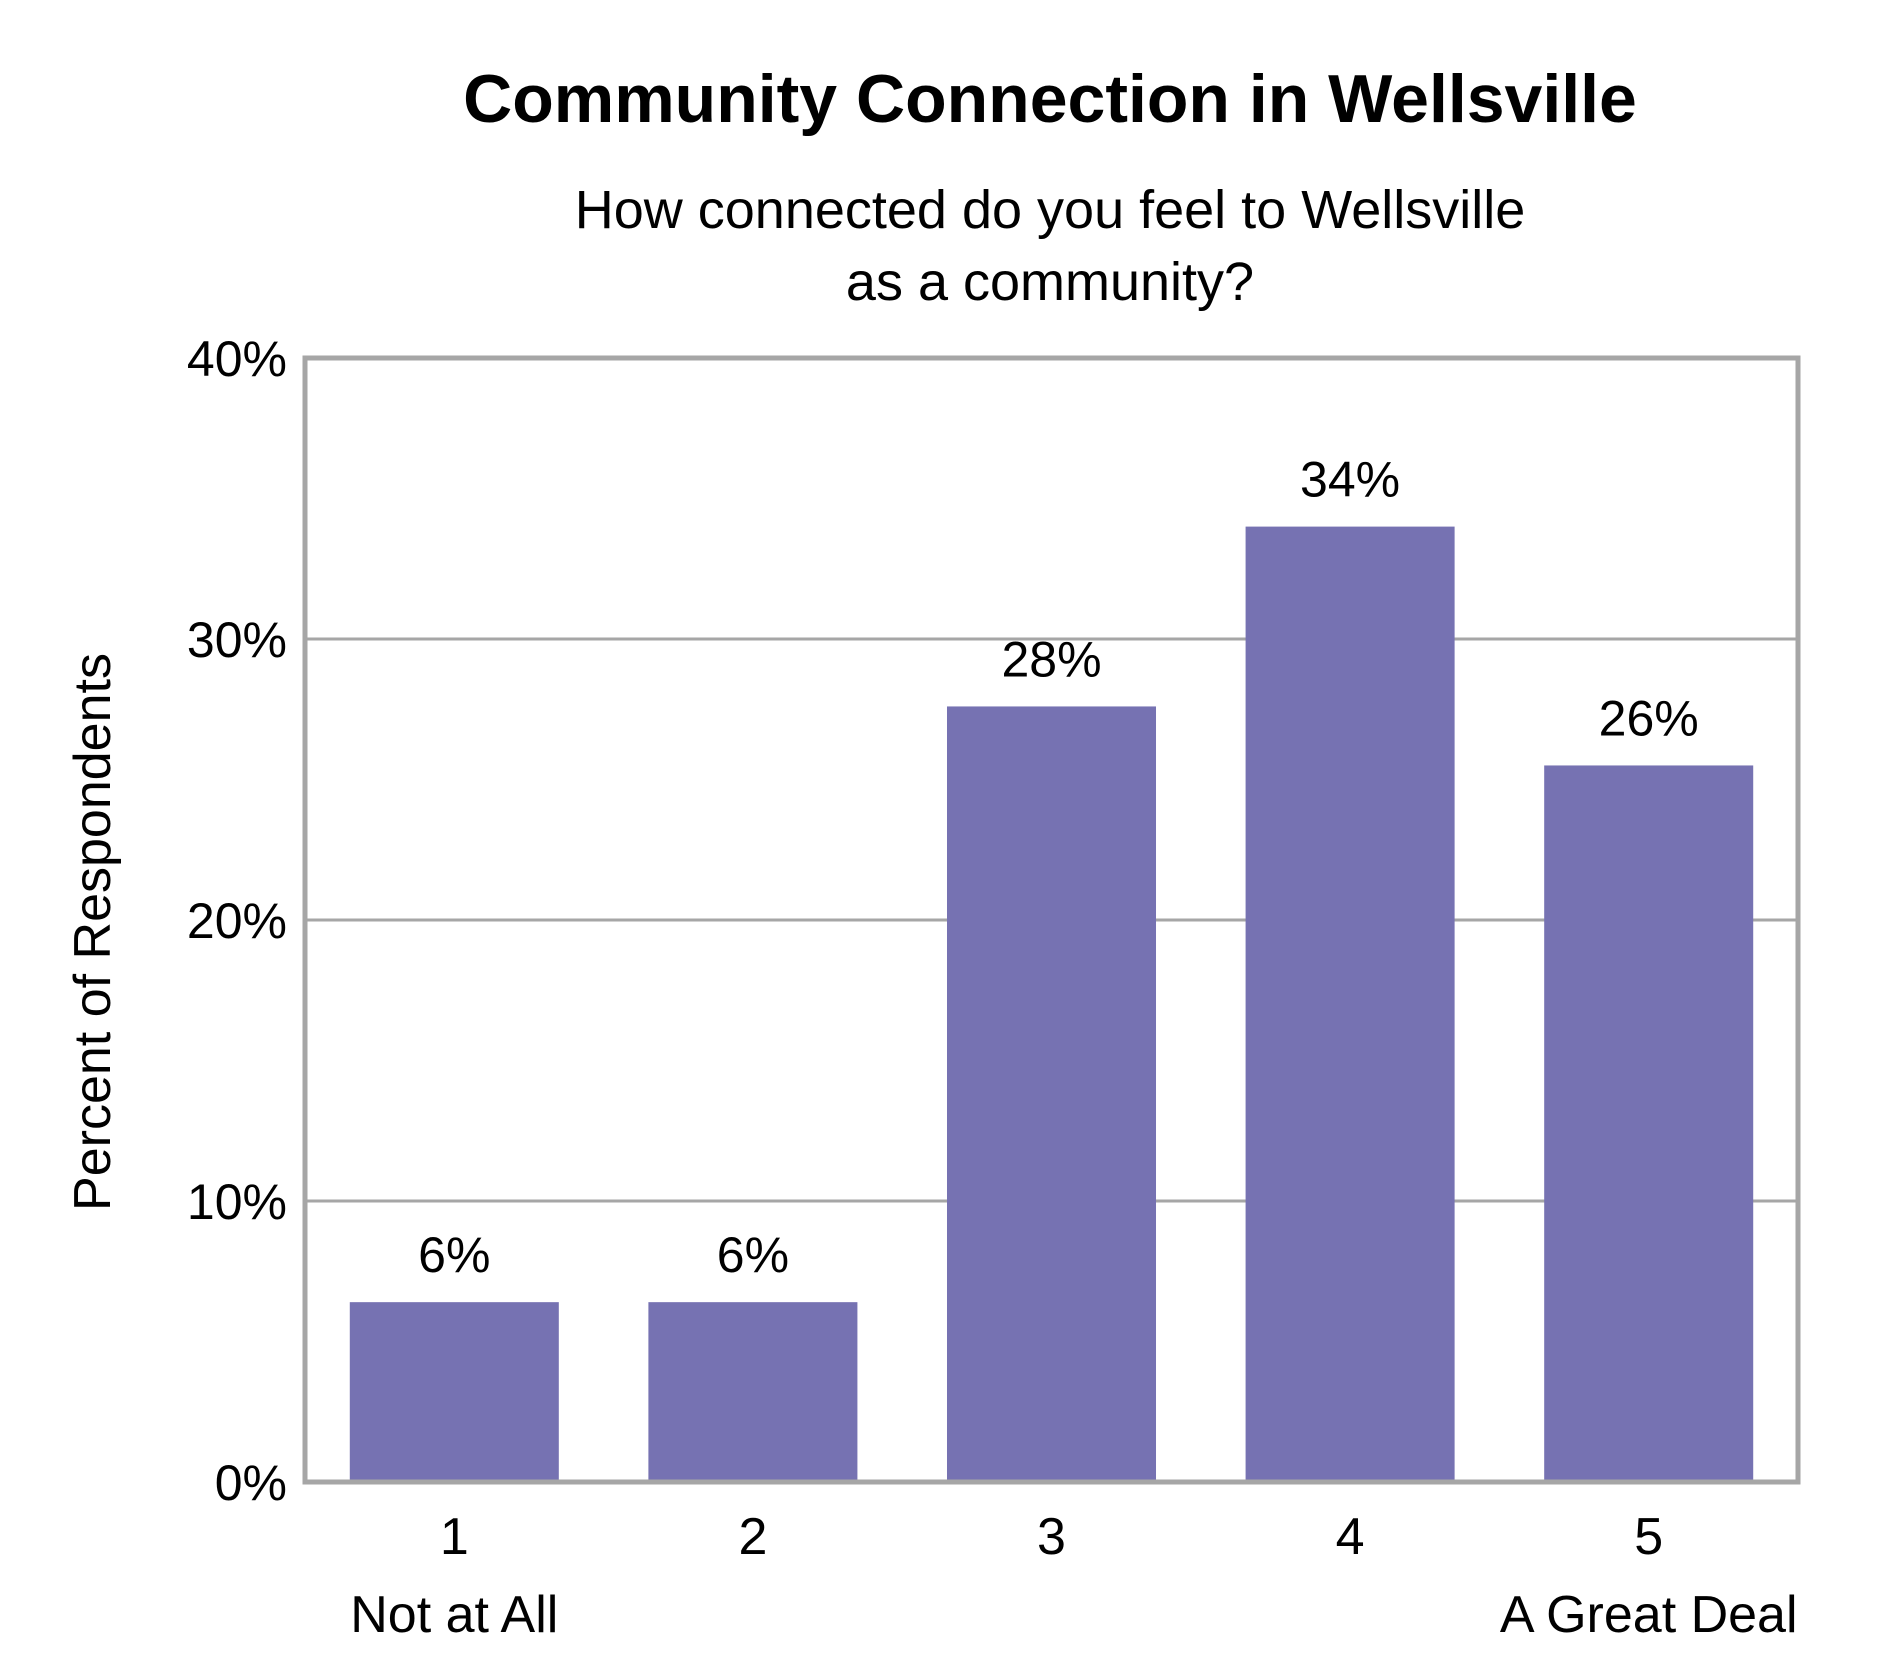 The height and width of the screenshot is (1680, 1890). I want to click on y-tick-label-0: 0%, so click(251, 1483).